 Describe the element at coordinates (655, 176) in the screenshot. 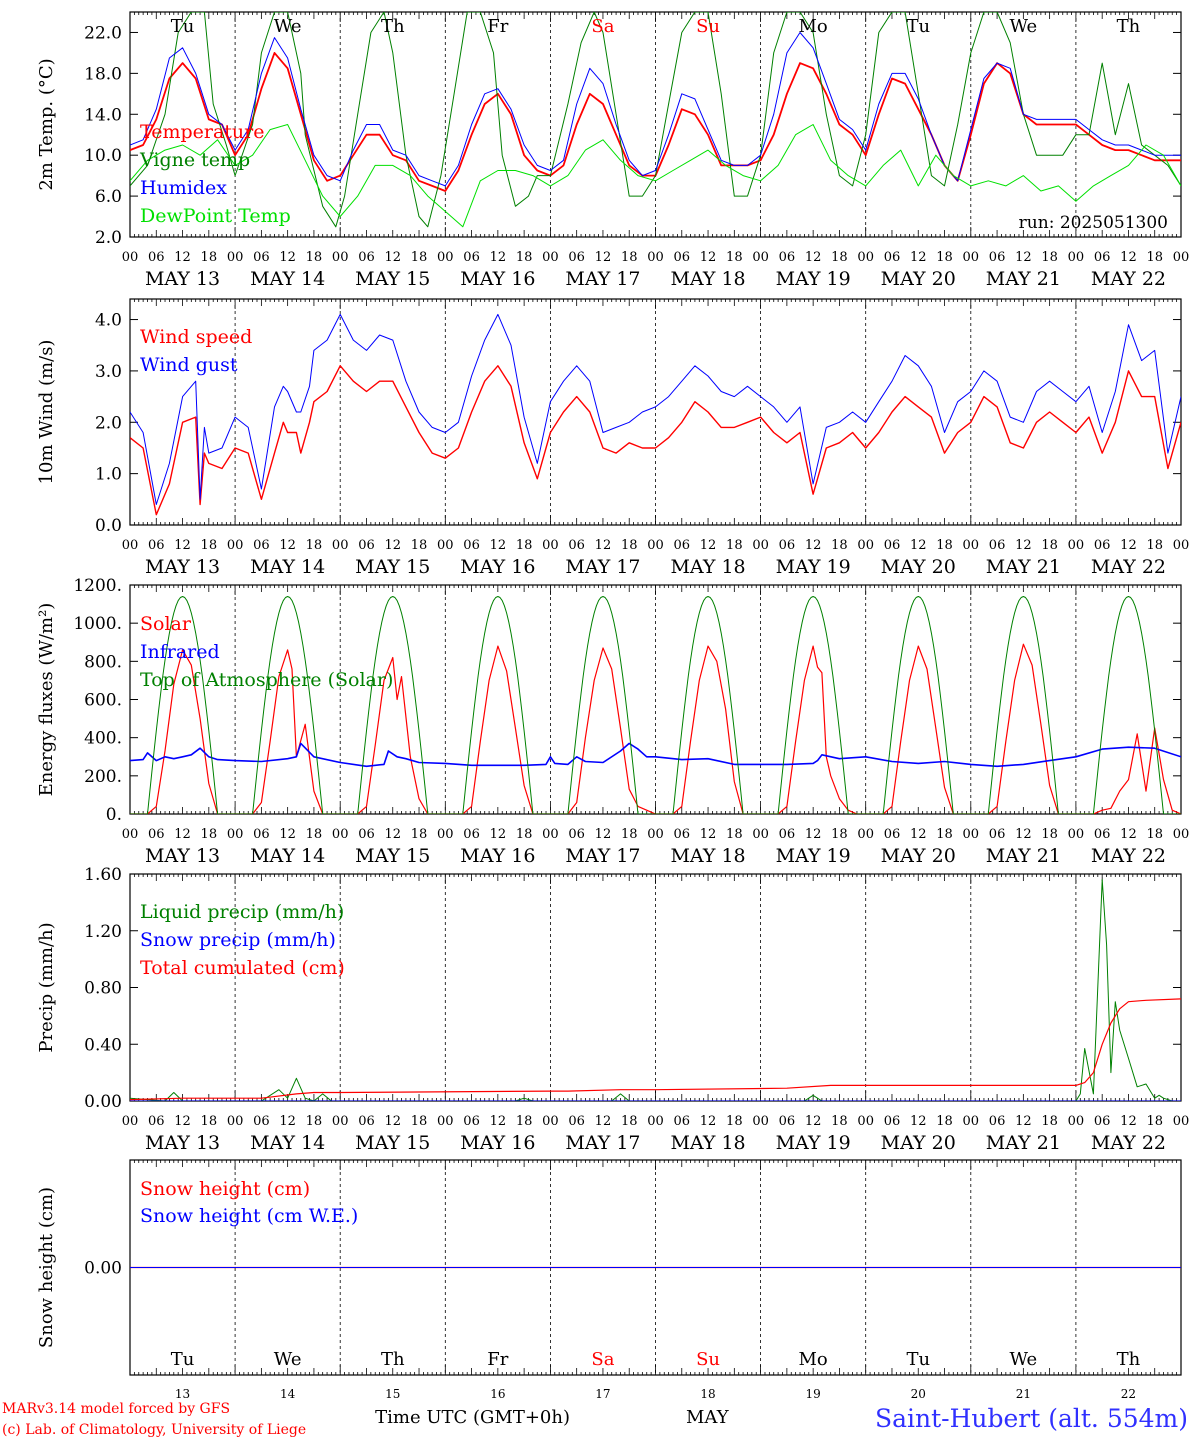

I see `series-line-dewpoint-temp` at that location.